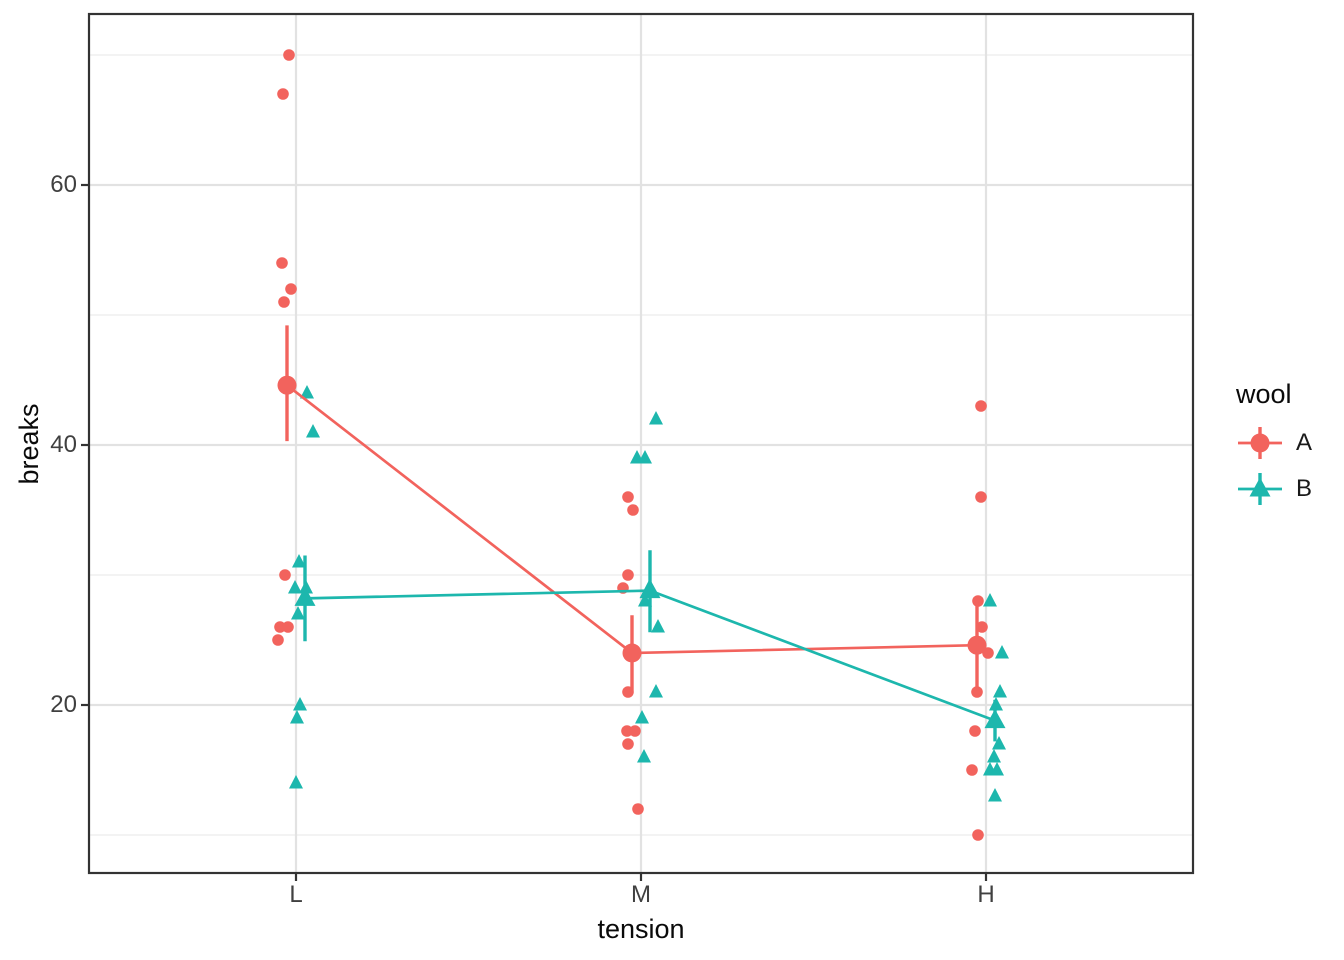 This screenshot has width=1344, height=960. Describe the element at coordinates (986, 894) in the screenshot. I see `x-axis-tick-label: H` at that location.